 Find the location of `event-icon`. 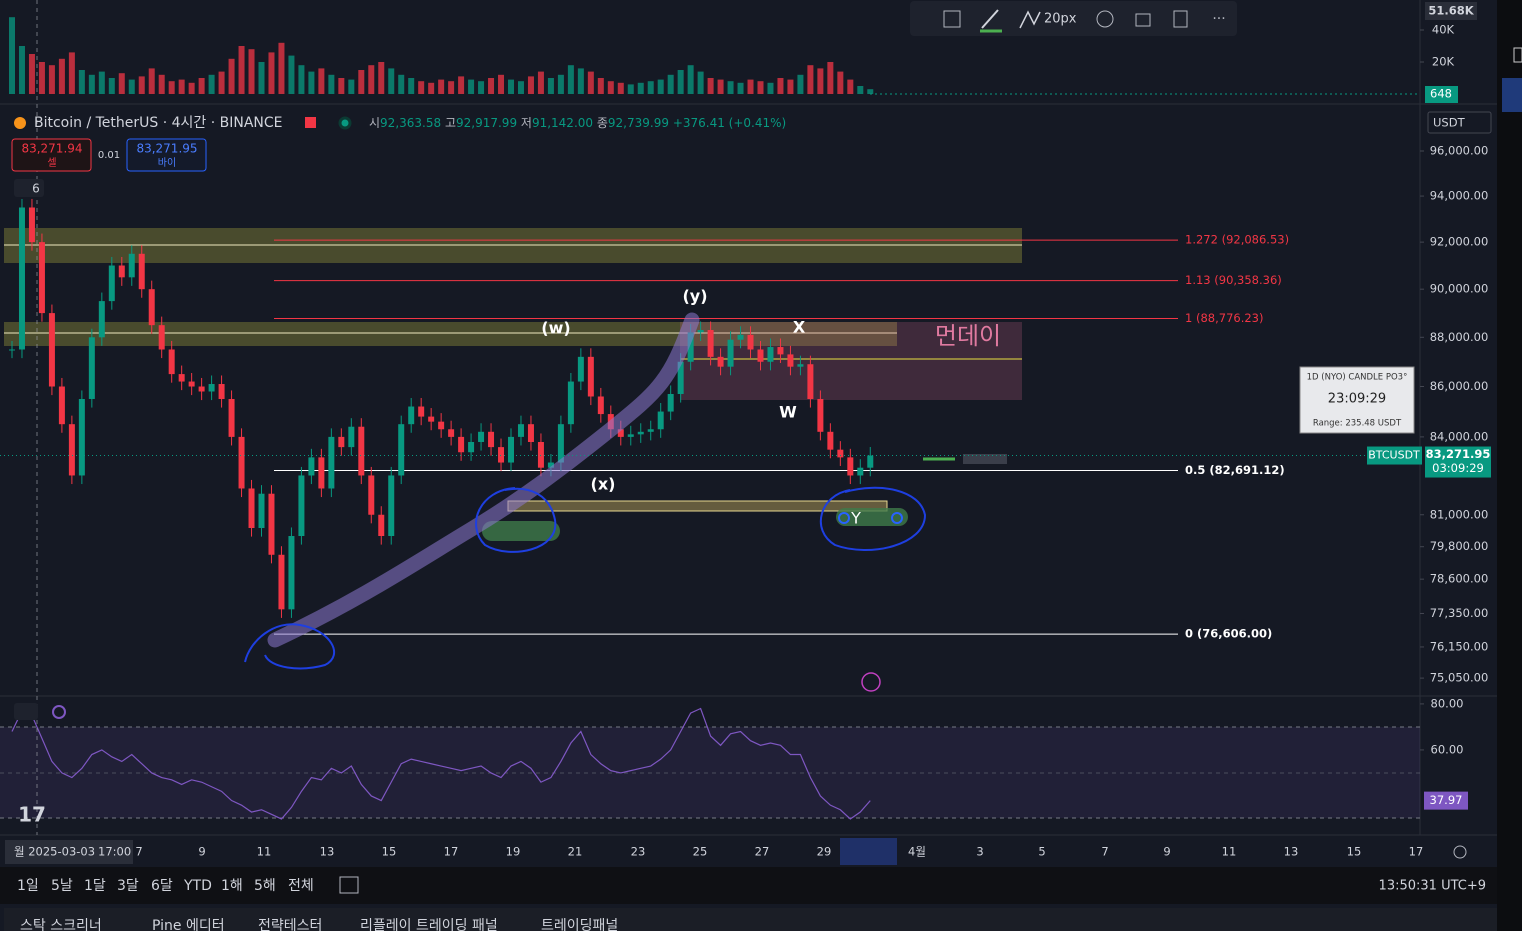

event-icon is located at coordinates (871, 682).